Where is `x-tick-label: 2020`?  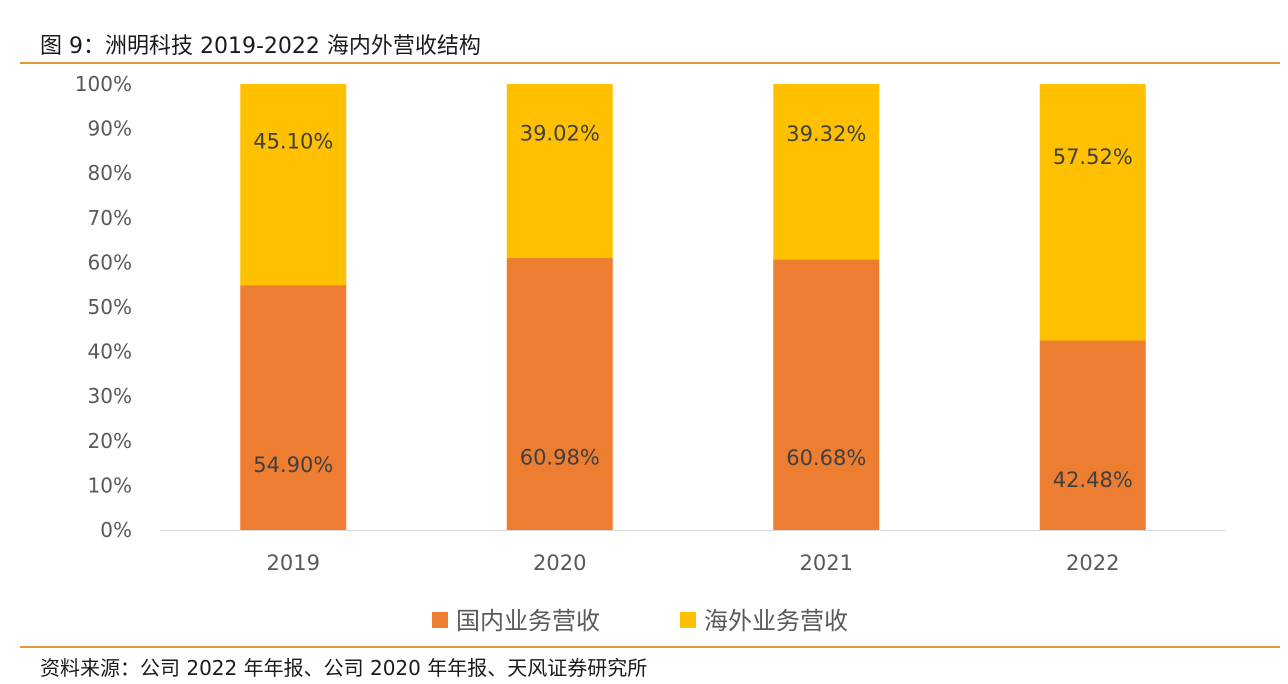
x-tick-label: 2020 is located at coordinates (559, 563).